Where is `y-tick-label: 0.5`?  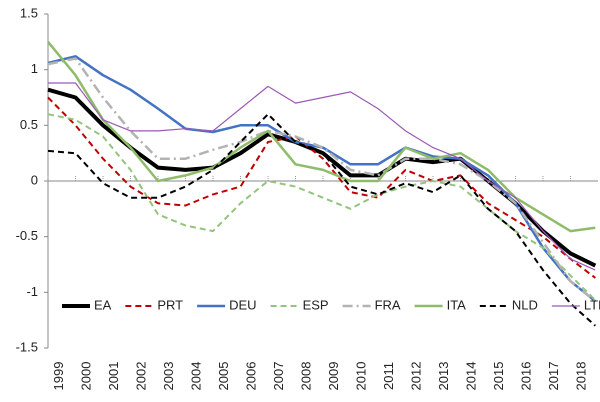 y-tick-label: 0.5 is located at coordinates (29, 124).